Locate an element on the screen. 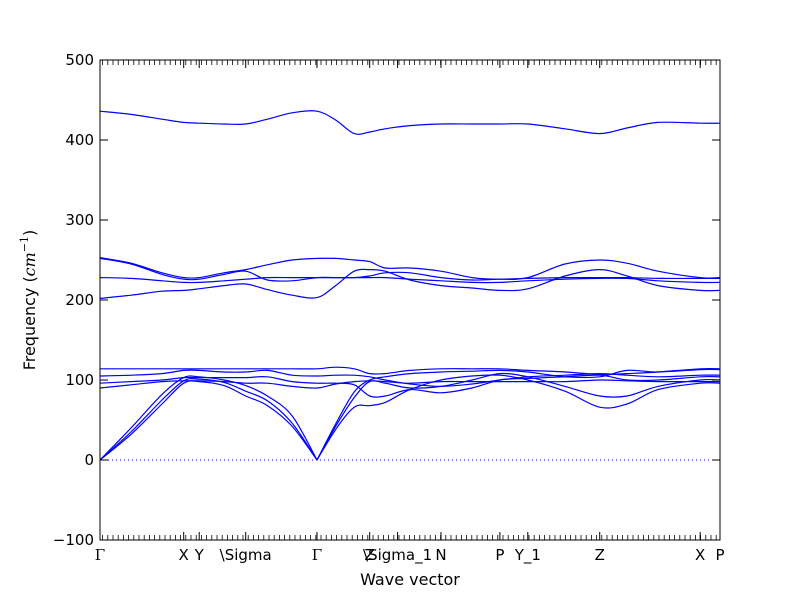 The image size is (800, 600). x-tick-label: N is located at coordinates (440, 555).